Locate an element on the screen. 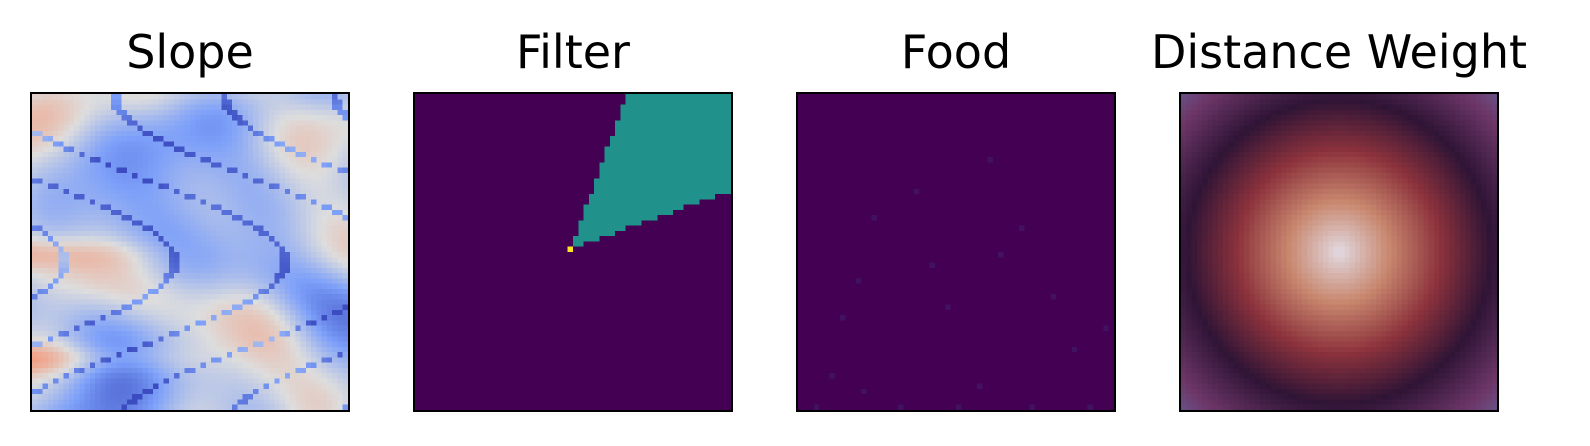 This screenshot has width=1590, height=446. slope-title: Slope is located at coordinates (190, 52).